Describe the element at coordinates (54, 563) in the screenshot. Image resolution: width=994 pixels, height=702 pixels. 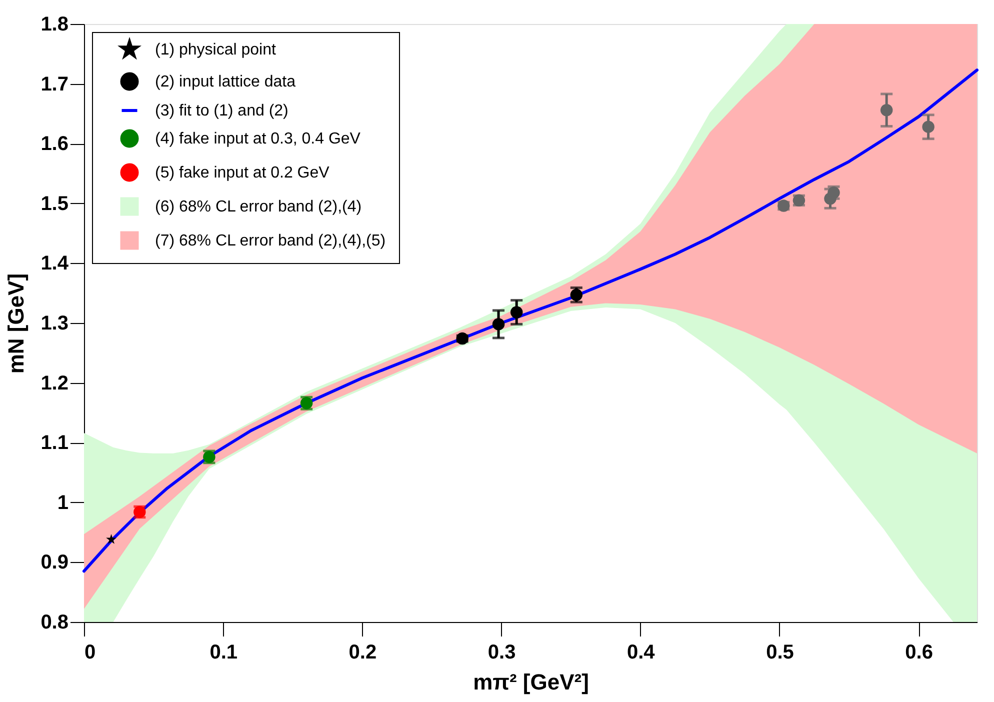
I see `y-tick-label: 0.9` at that location.